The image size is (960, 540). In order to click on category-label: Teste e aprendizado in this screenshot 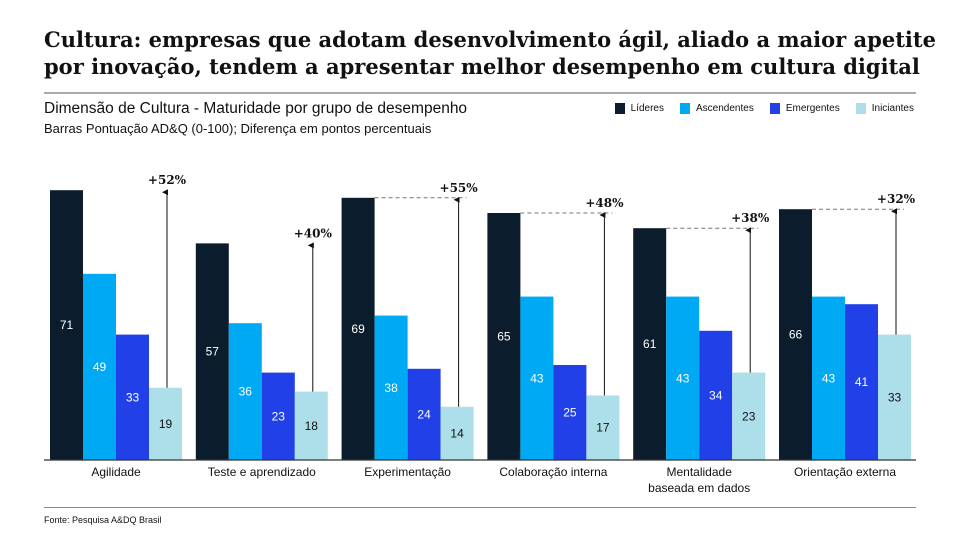, I will do `click(262, 472)`.